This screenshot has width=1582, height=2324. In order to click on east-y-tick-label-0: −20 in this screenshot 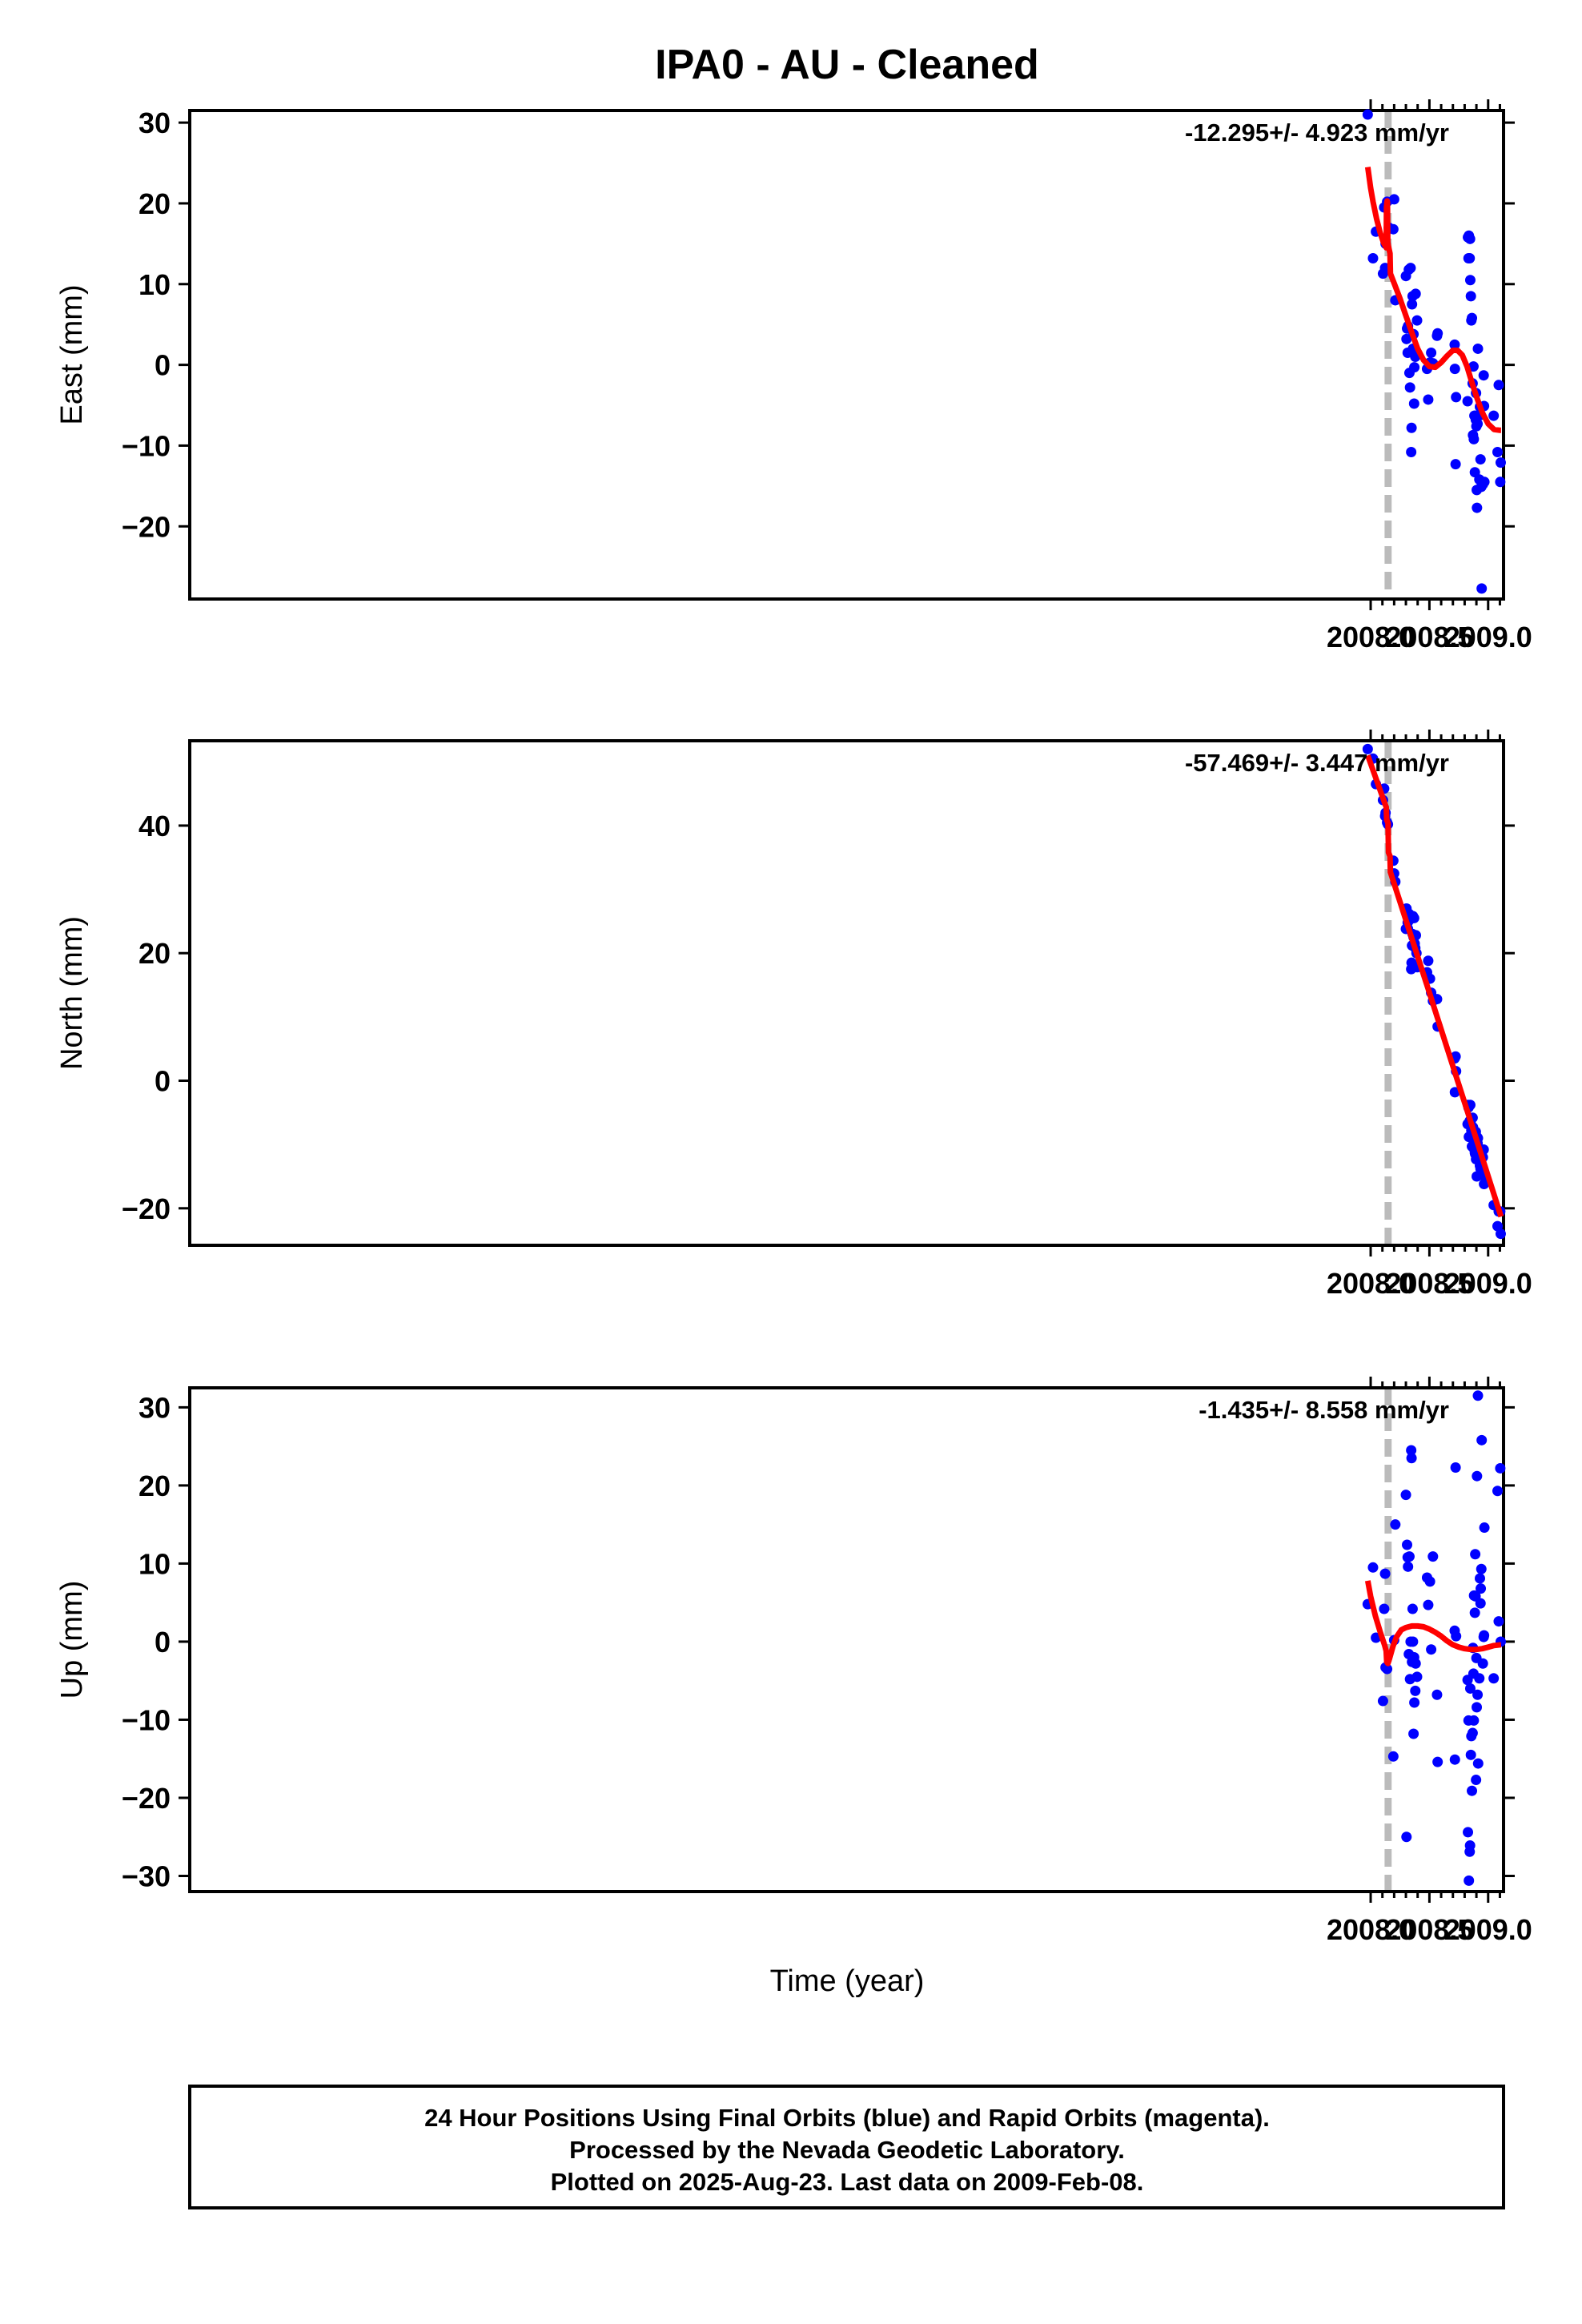, I will do `click(146, 526)`.